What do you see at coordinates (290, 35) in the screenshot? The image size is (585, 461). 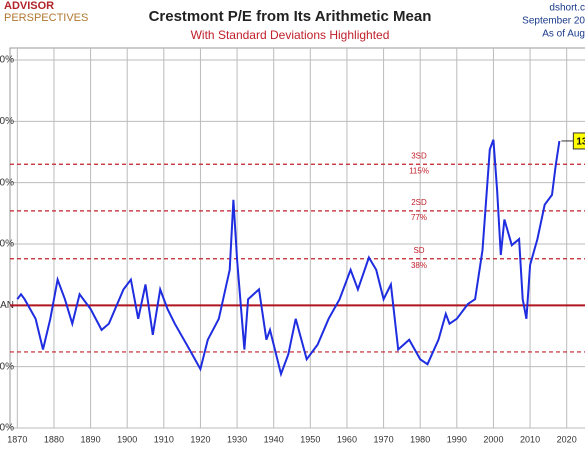 I see `chart-subtitle: With Standard Deviations Highlighted` at bounding box center [290, 35].